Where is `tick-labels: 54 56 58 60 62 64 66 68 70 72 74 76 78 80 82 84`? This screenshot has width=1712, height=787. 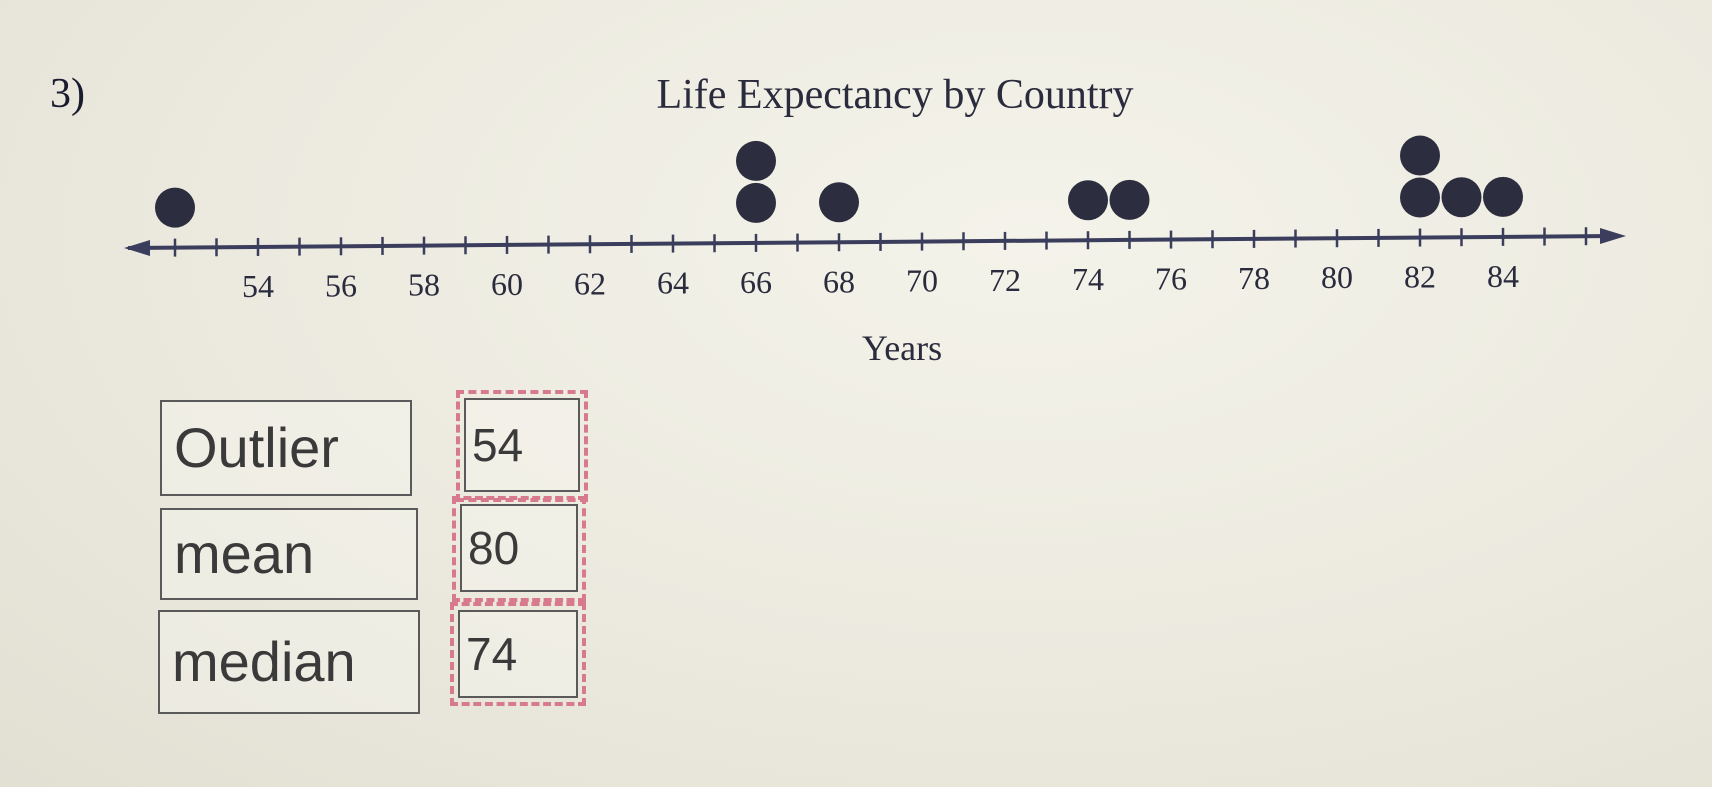 tick-labels: 54 56 58 60 62 64 66 68 70 72 74 76 78 80 82 84 is located at coordinates (880, 281).